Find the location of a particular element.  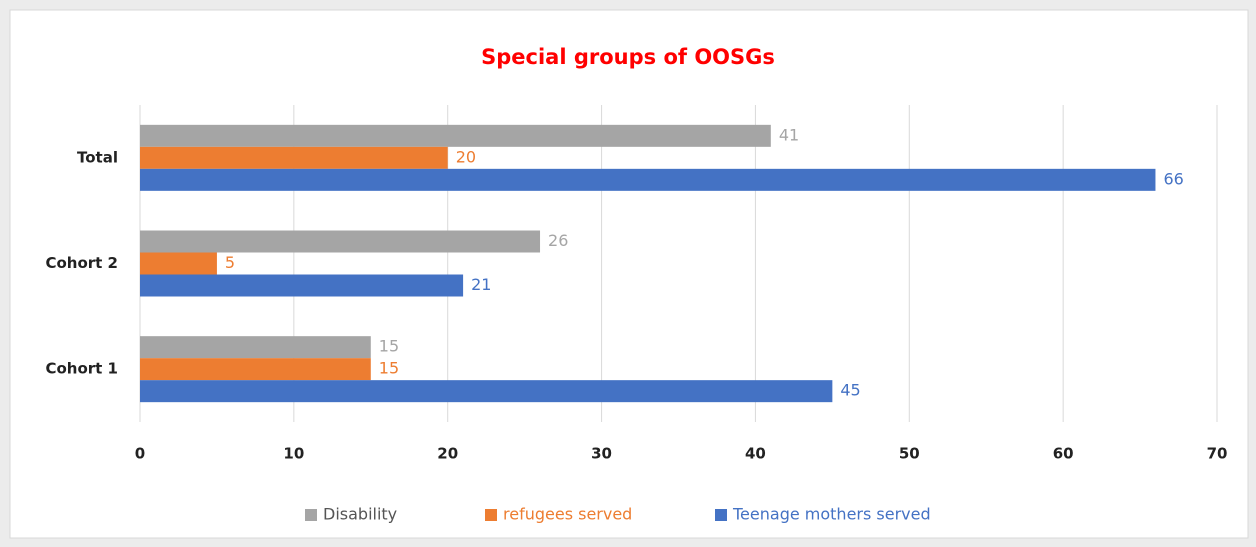

data-label: 5 is located at coordinates (230, 262).